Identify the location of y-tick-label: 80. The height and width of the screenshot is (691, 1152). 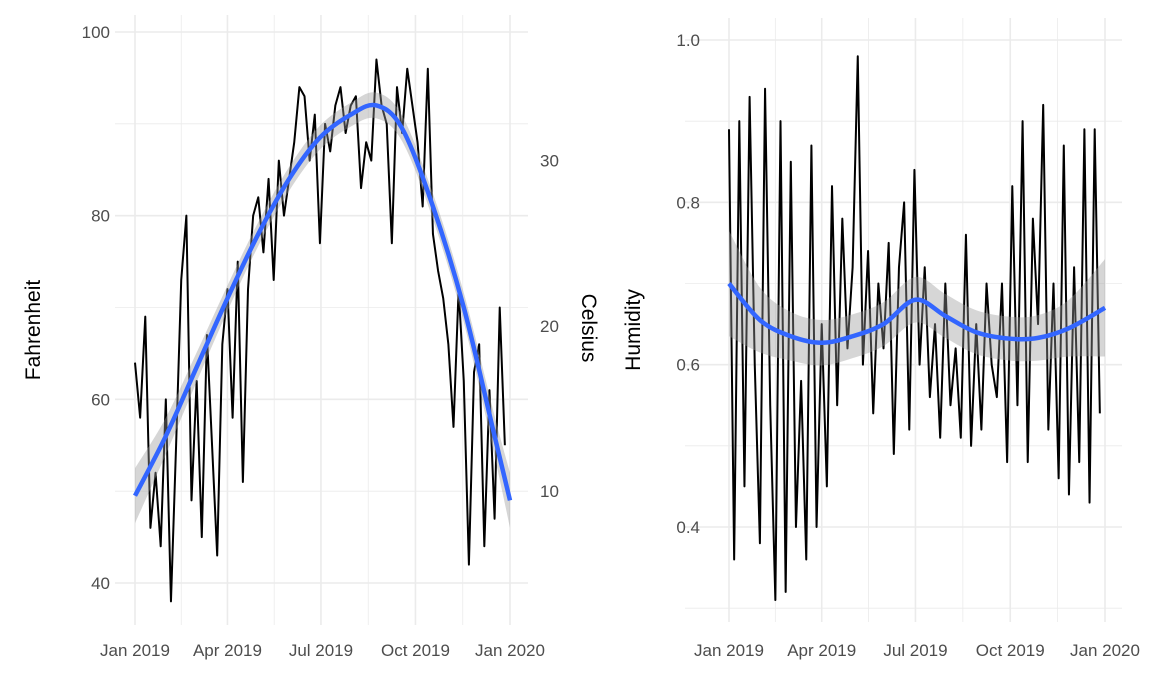
(100, 216).